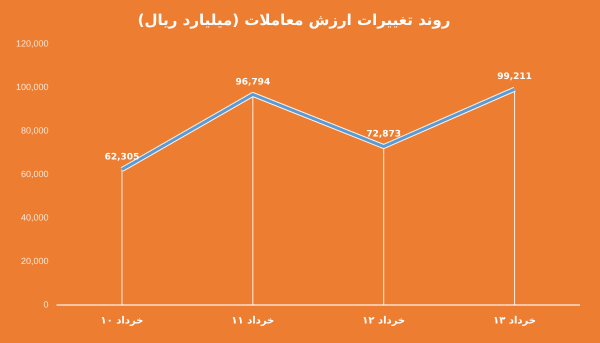 This screenshot has height=343, width=600. I want to click on data-label: 72,873, so click(384, 135).